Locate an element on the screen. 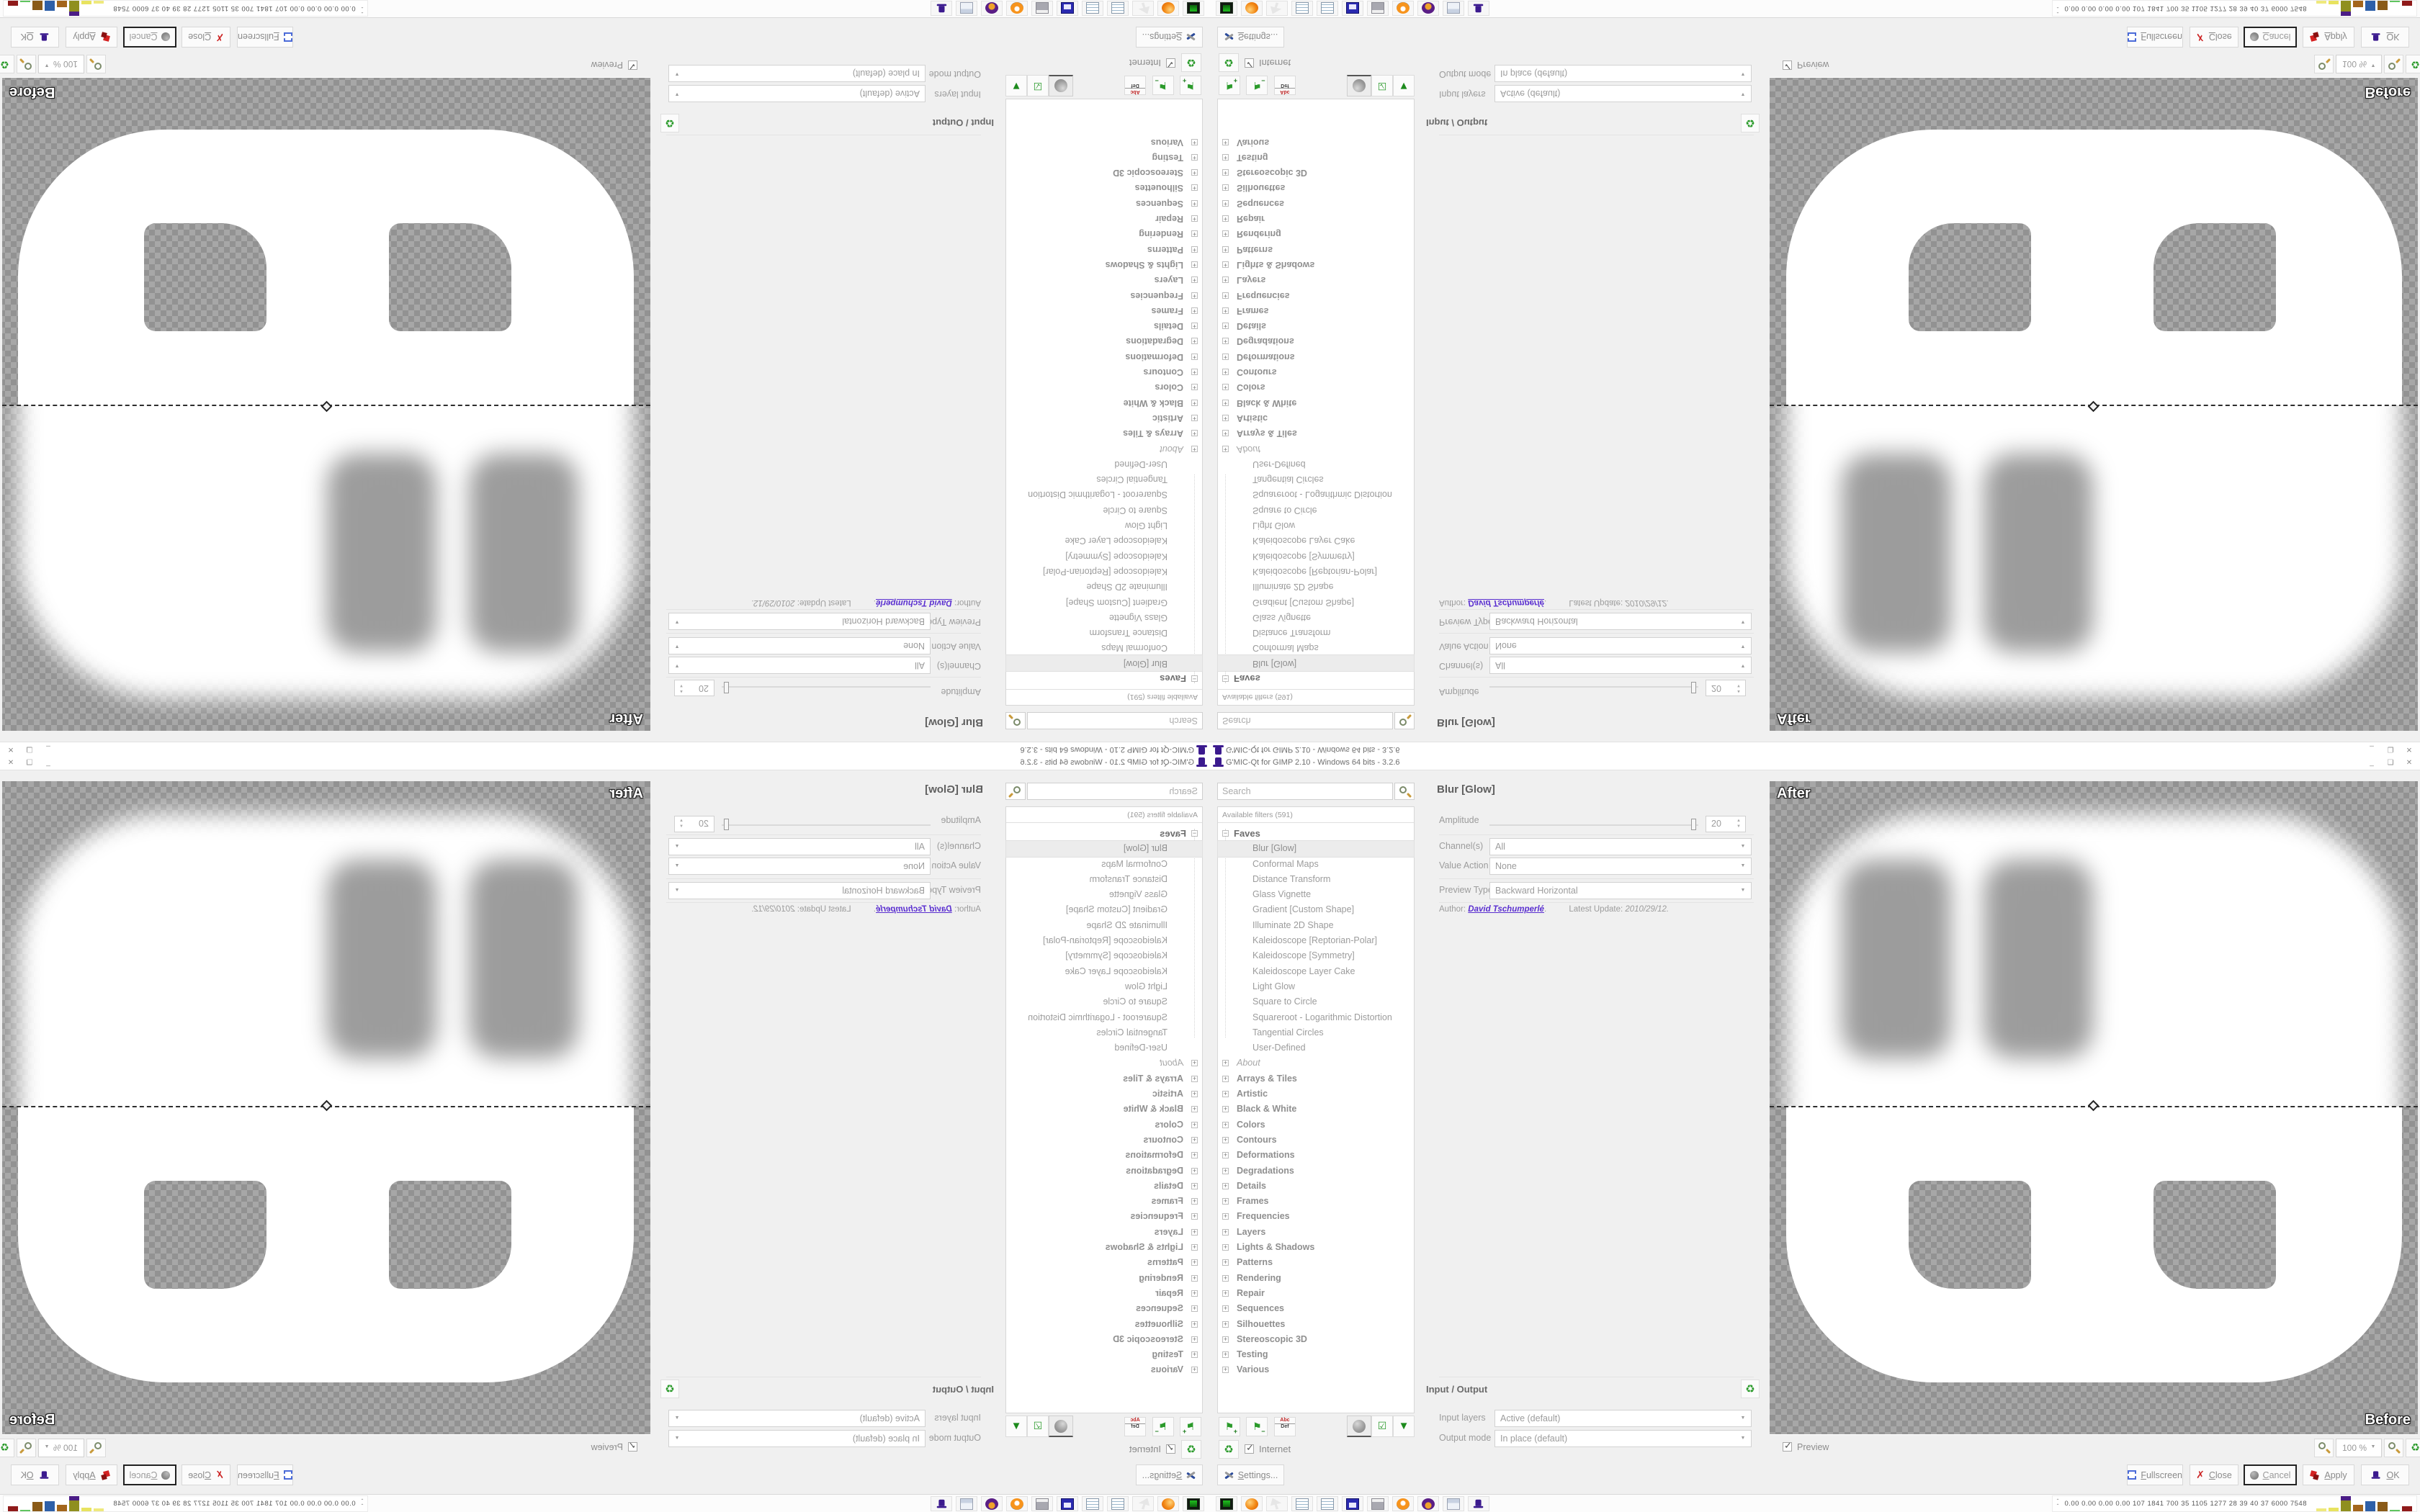  reset-zoom-button: ♻ is located at coordinates (7, 64).